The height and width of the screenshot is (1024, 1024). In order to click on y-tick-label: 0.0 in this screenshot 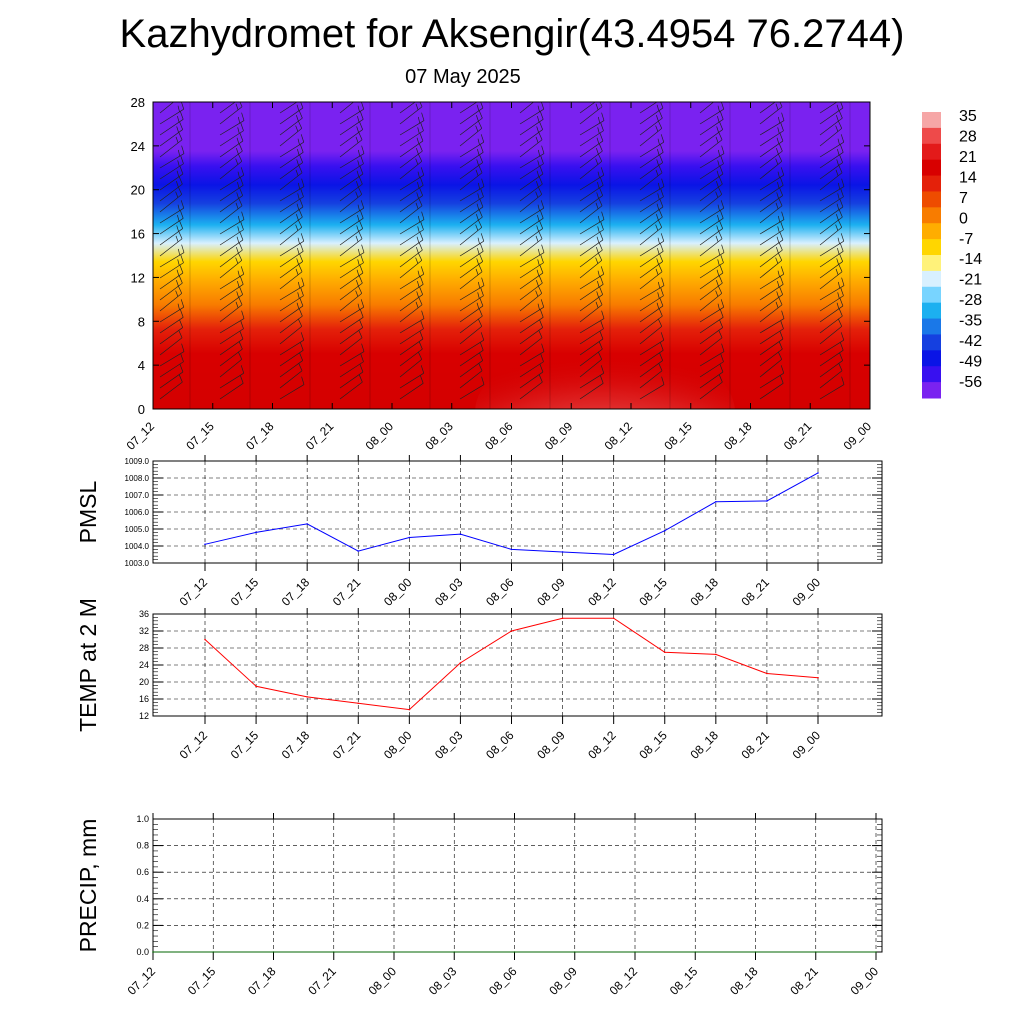, I will do `click(142, 952)`.